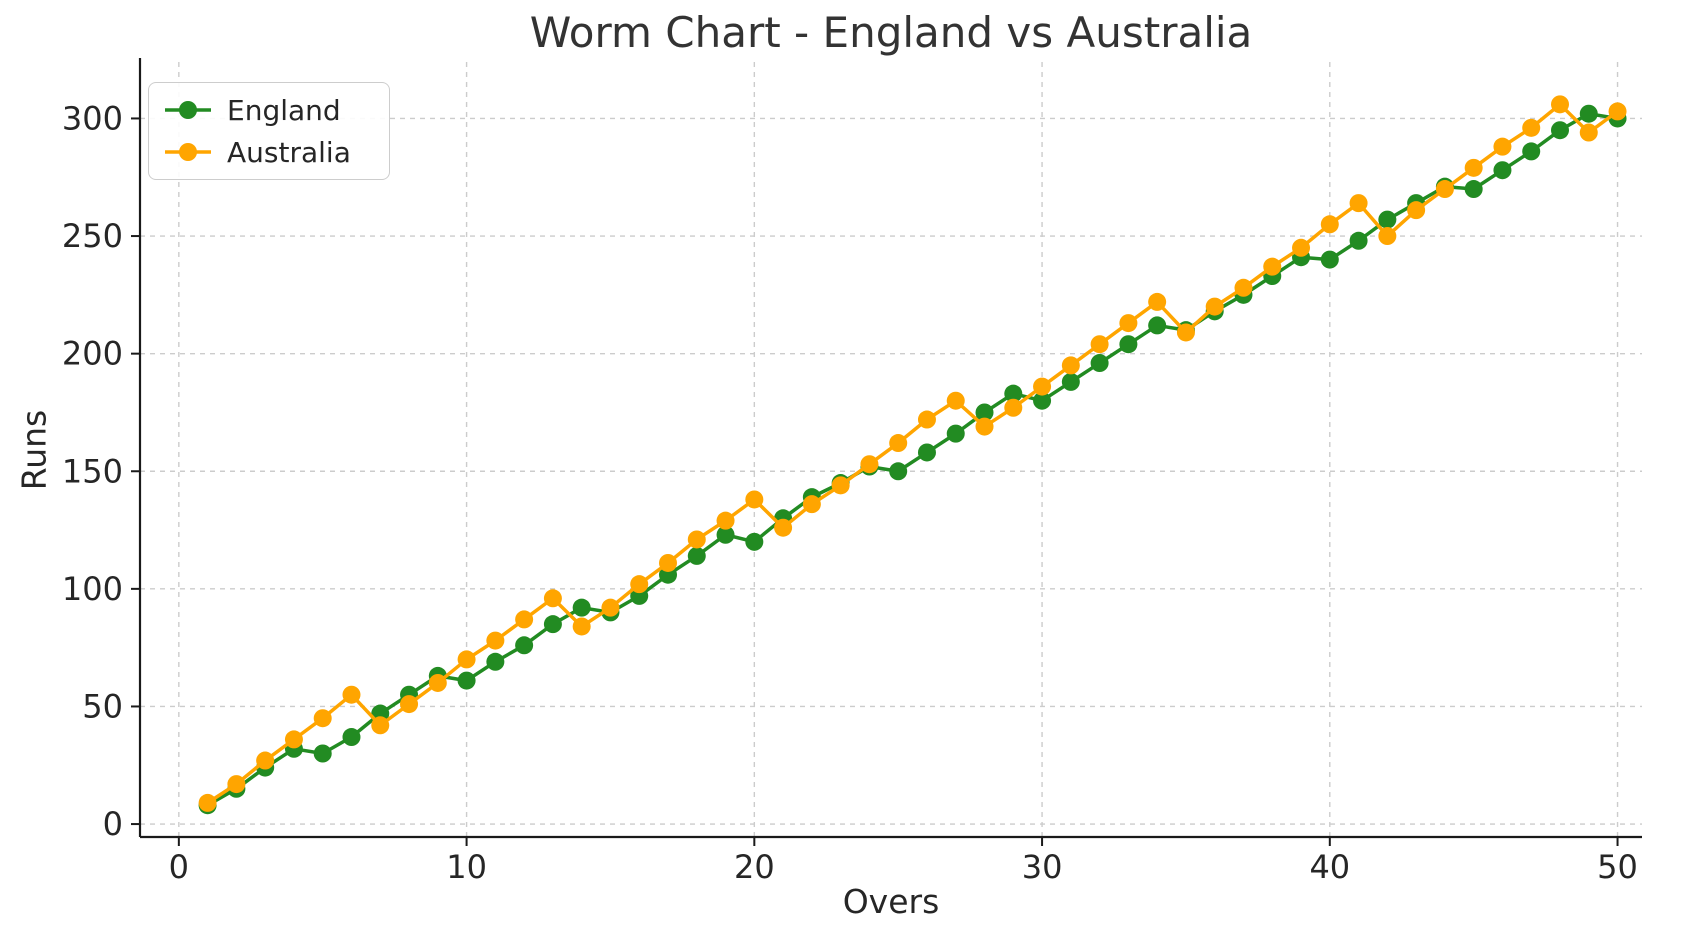 The height and width of the screenshot is (947, 1707). What do you see at coordinates (92, 354) in the screenshot?
I see `y-tick-label: 200` at bounding box center [92, 354].